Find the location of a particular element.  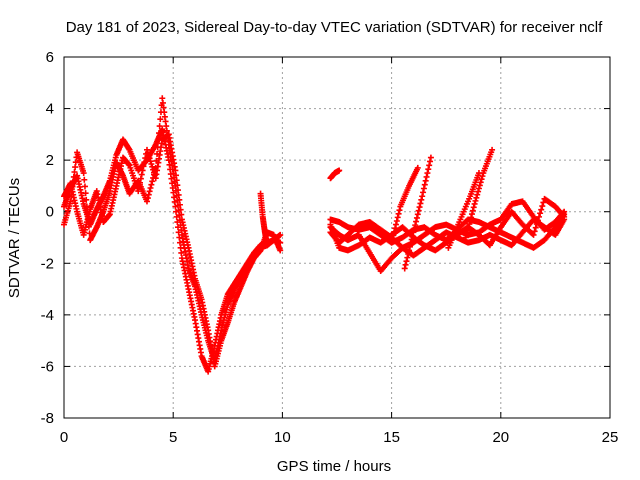

series-track-g is located at coordinates (447, 245).